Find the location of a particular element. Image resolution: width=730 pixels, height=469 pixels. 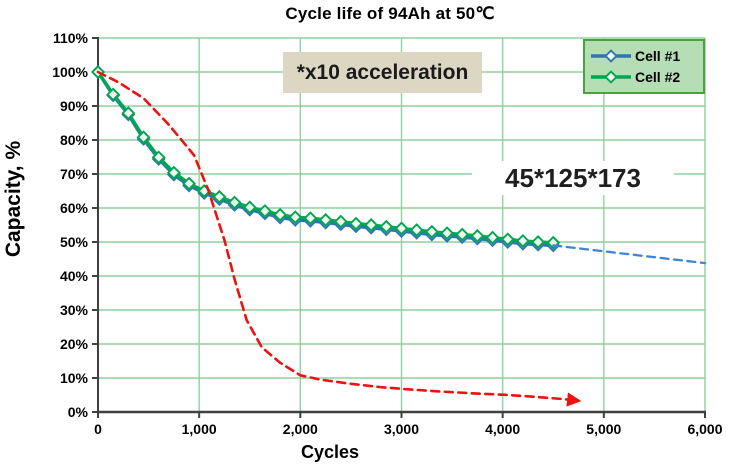

x-tick-label: 4,000 is located at coordinates (503, 429).